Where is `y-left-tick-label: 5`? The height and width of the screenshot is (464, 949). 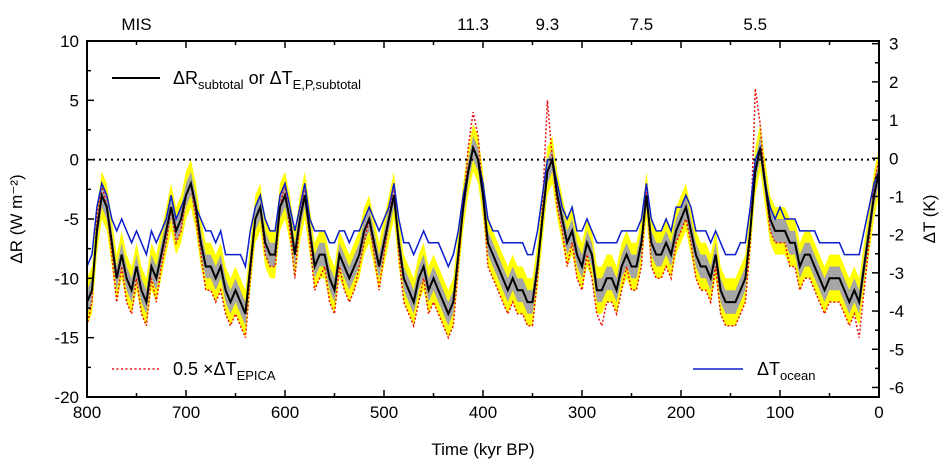 y-left-tick-label: 5 is located at coordinates (74, 100).